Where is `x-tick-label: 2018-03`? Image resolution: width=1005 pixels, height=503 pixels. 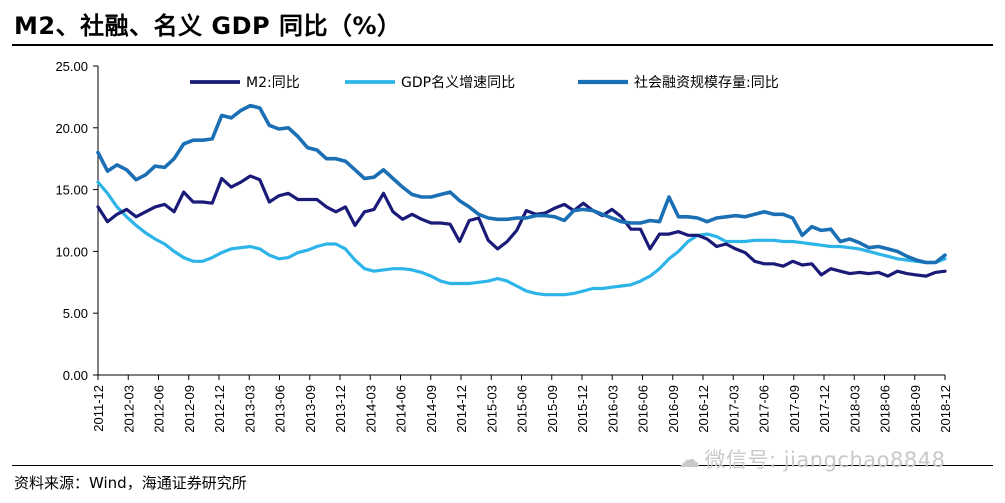
x-tick-label: 2018-03 is located at coordinates (854, 409).